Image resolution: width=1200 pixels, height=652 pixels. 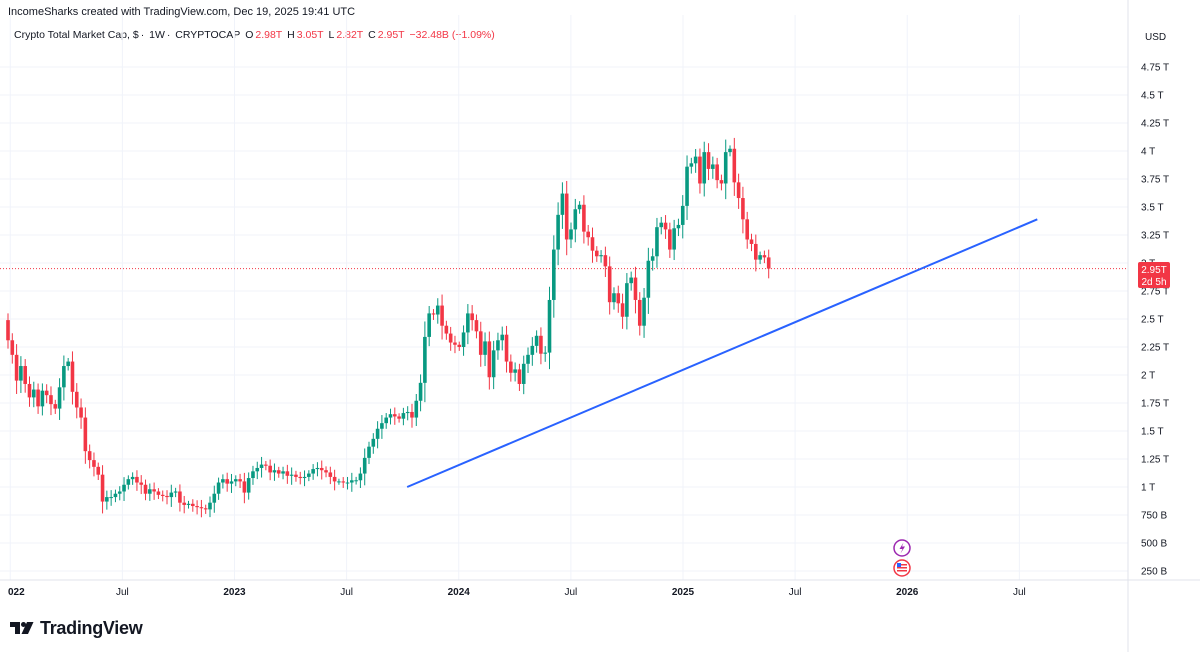 I want to click on symbol-name: Crypto Total Market Cap, $, so click(x=76, y=35).